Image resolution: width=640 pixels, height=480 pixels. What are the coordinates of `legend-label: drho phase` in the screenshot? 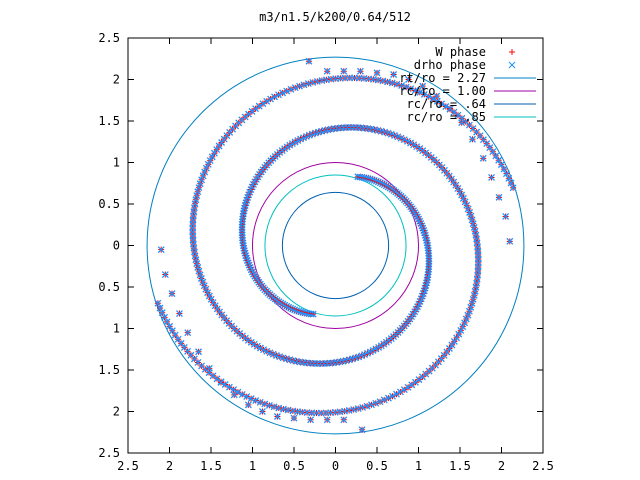 It's located at (450, 65).